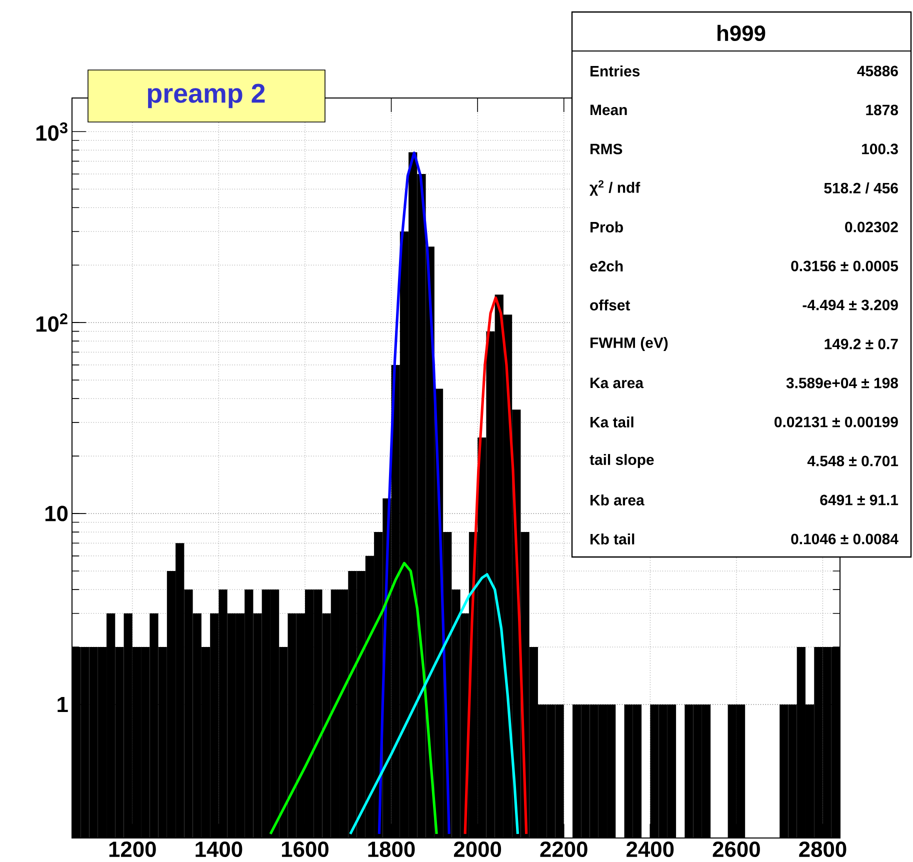 This screenshot has height=862, width=913. I want to click on text: h999, so click(742, 33).